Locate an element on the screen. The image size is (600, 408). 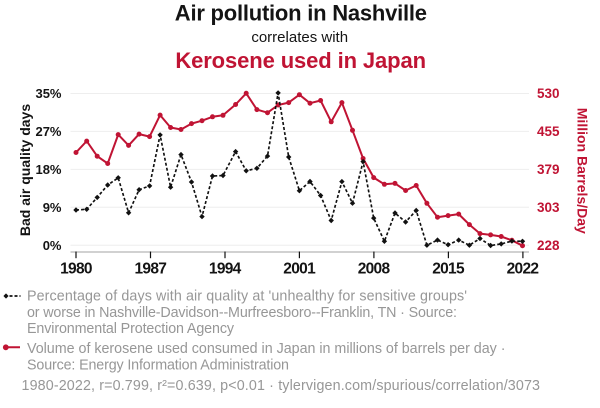
svg-text: 27% is located at coordinates (48, 131).